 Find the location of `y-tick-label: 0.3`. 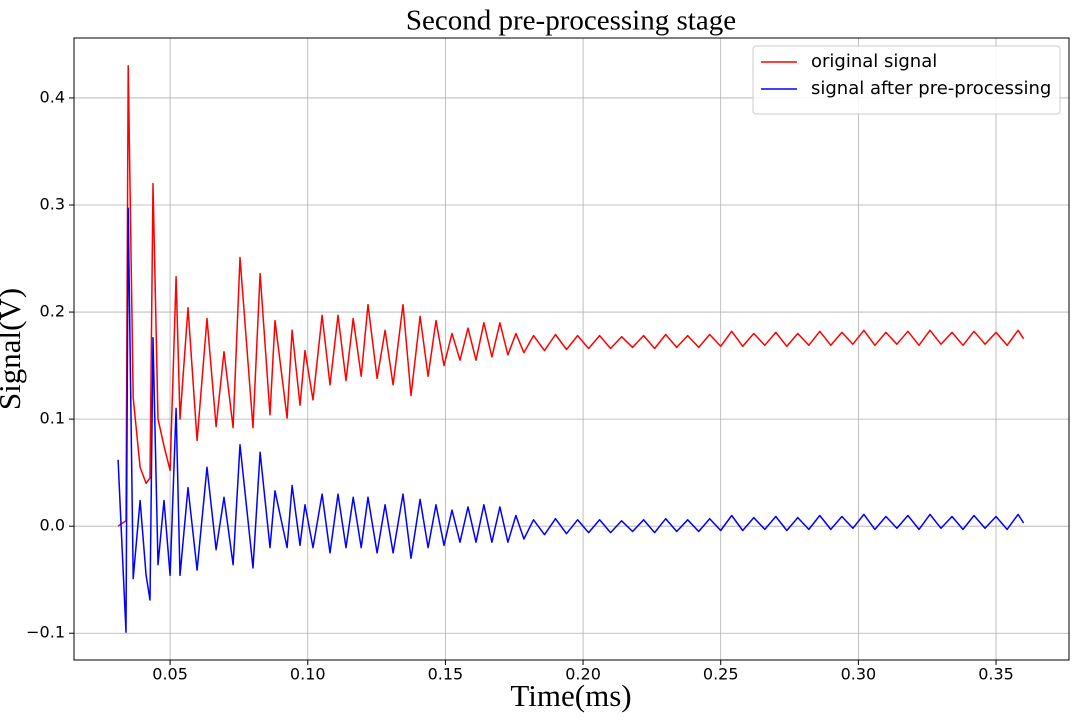

y-tick-label: 0.3 is located at coordinates (52, 204).